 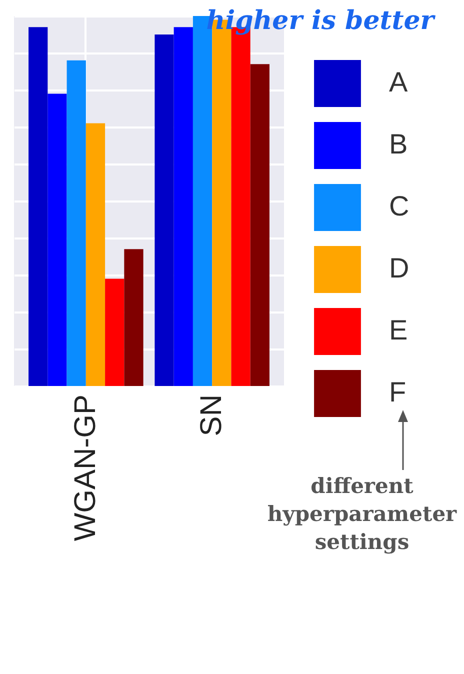 I want to click on legend-label: C, so click(x=399, y=206).